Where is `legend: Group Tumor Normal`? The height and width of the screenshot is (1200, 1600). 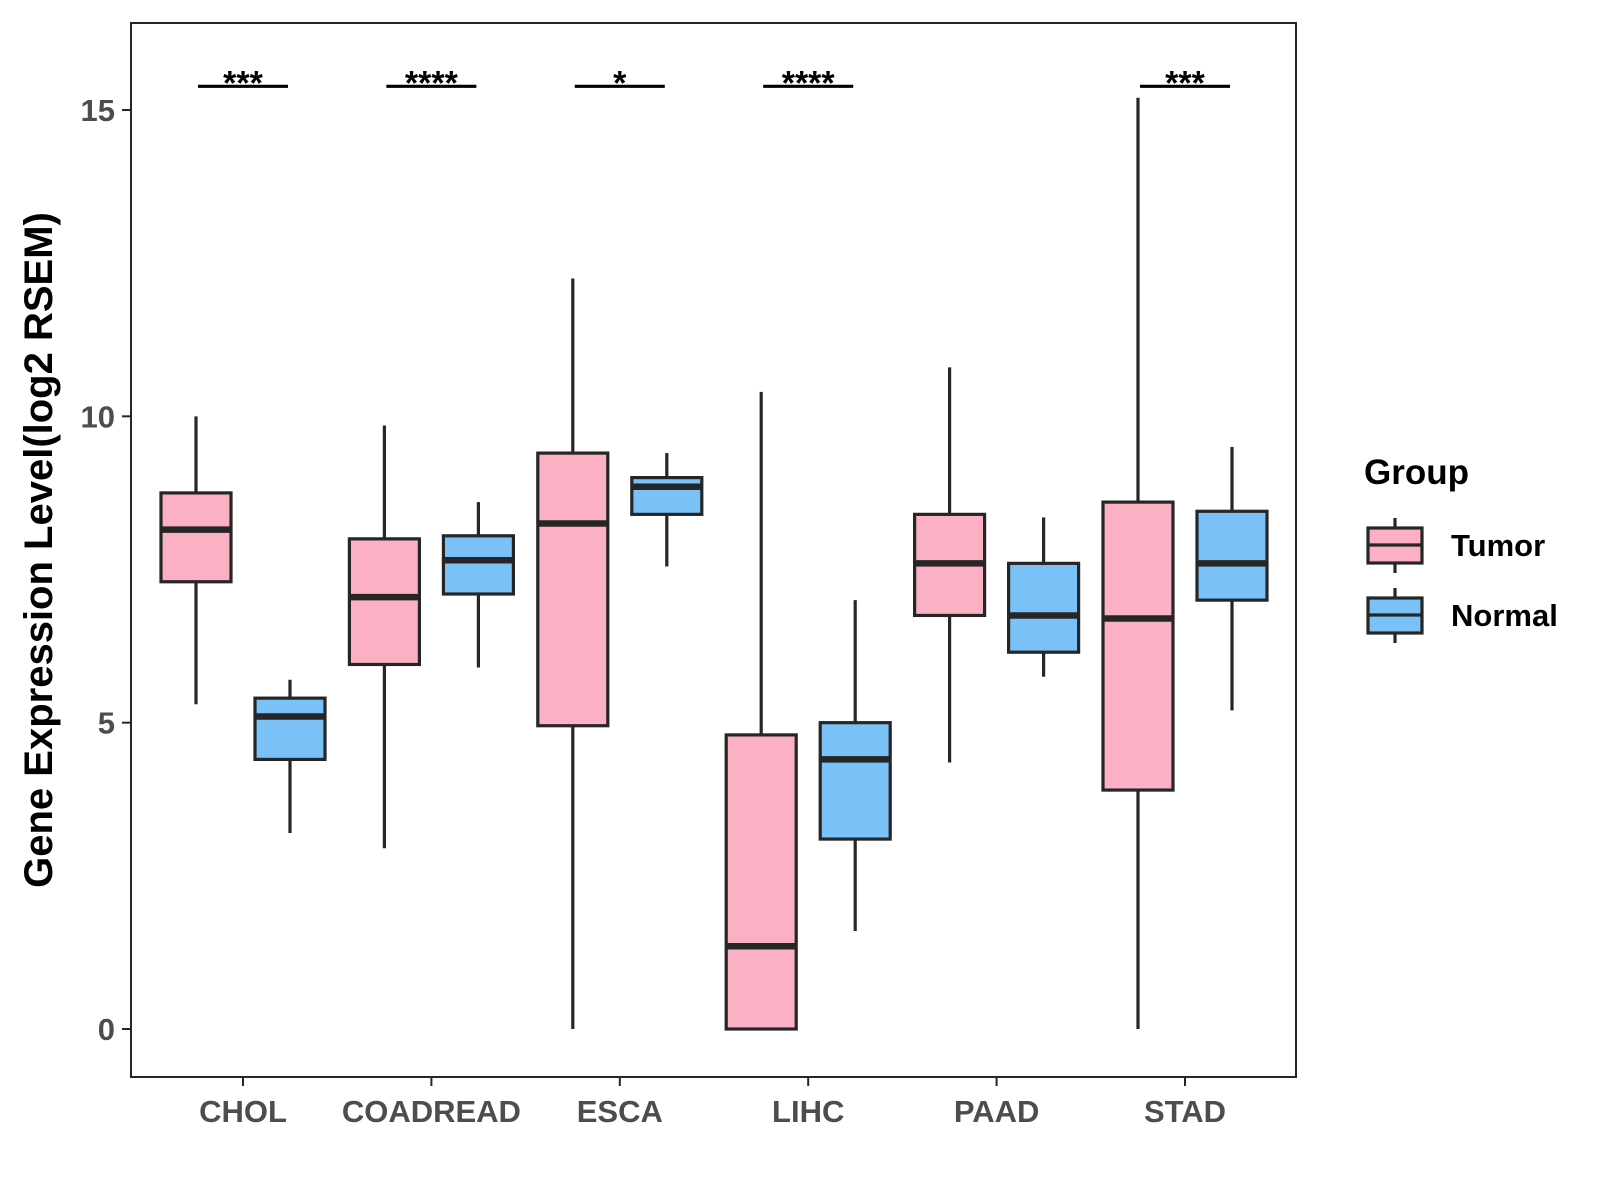
legend: Group Tumor Normal is located at coordinates (1461, 548).